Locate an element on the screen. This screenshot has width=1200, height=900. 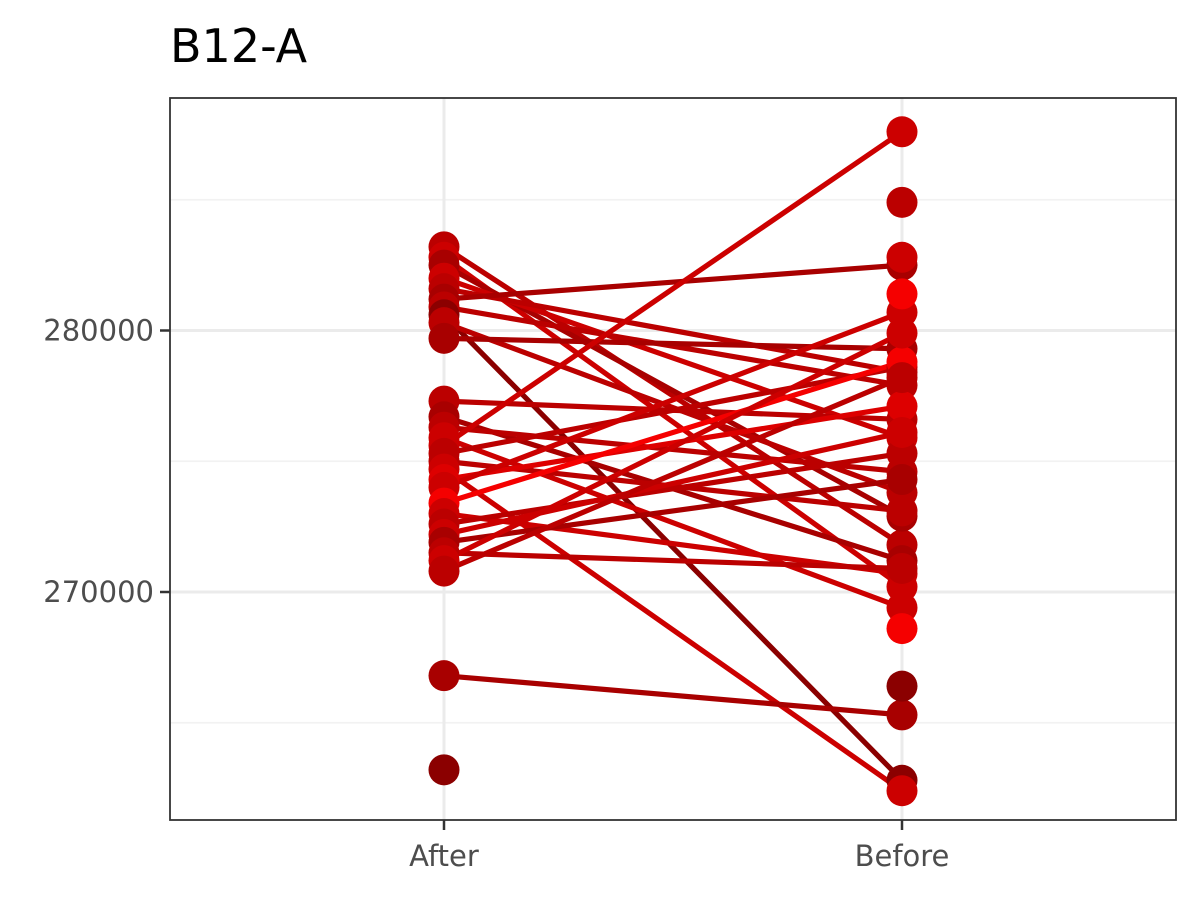
y-tick-label: 280000 is located at coordinates (98, 331).